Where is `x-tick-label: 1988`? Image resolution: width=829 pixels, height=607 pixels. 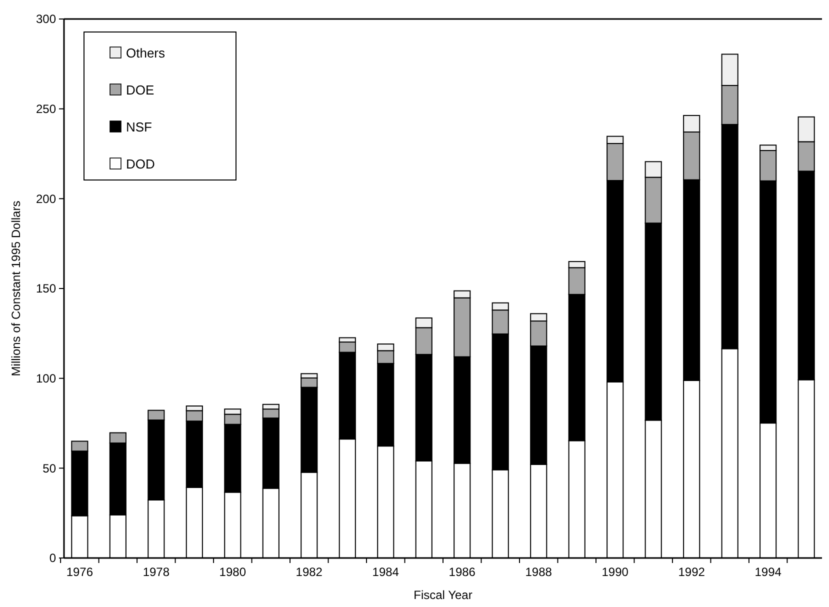
x-tick-label: 1988 is located at coordinates (538, 572).